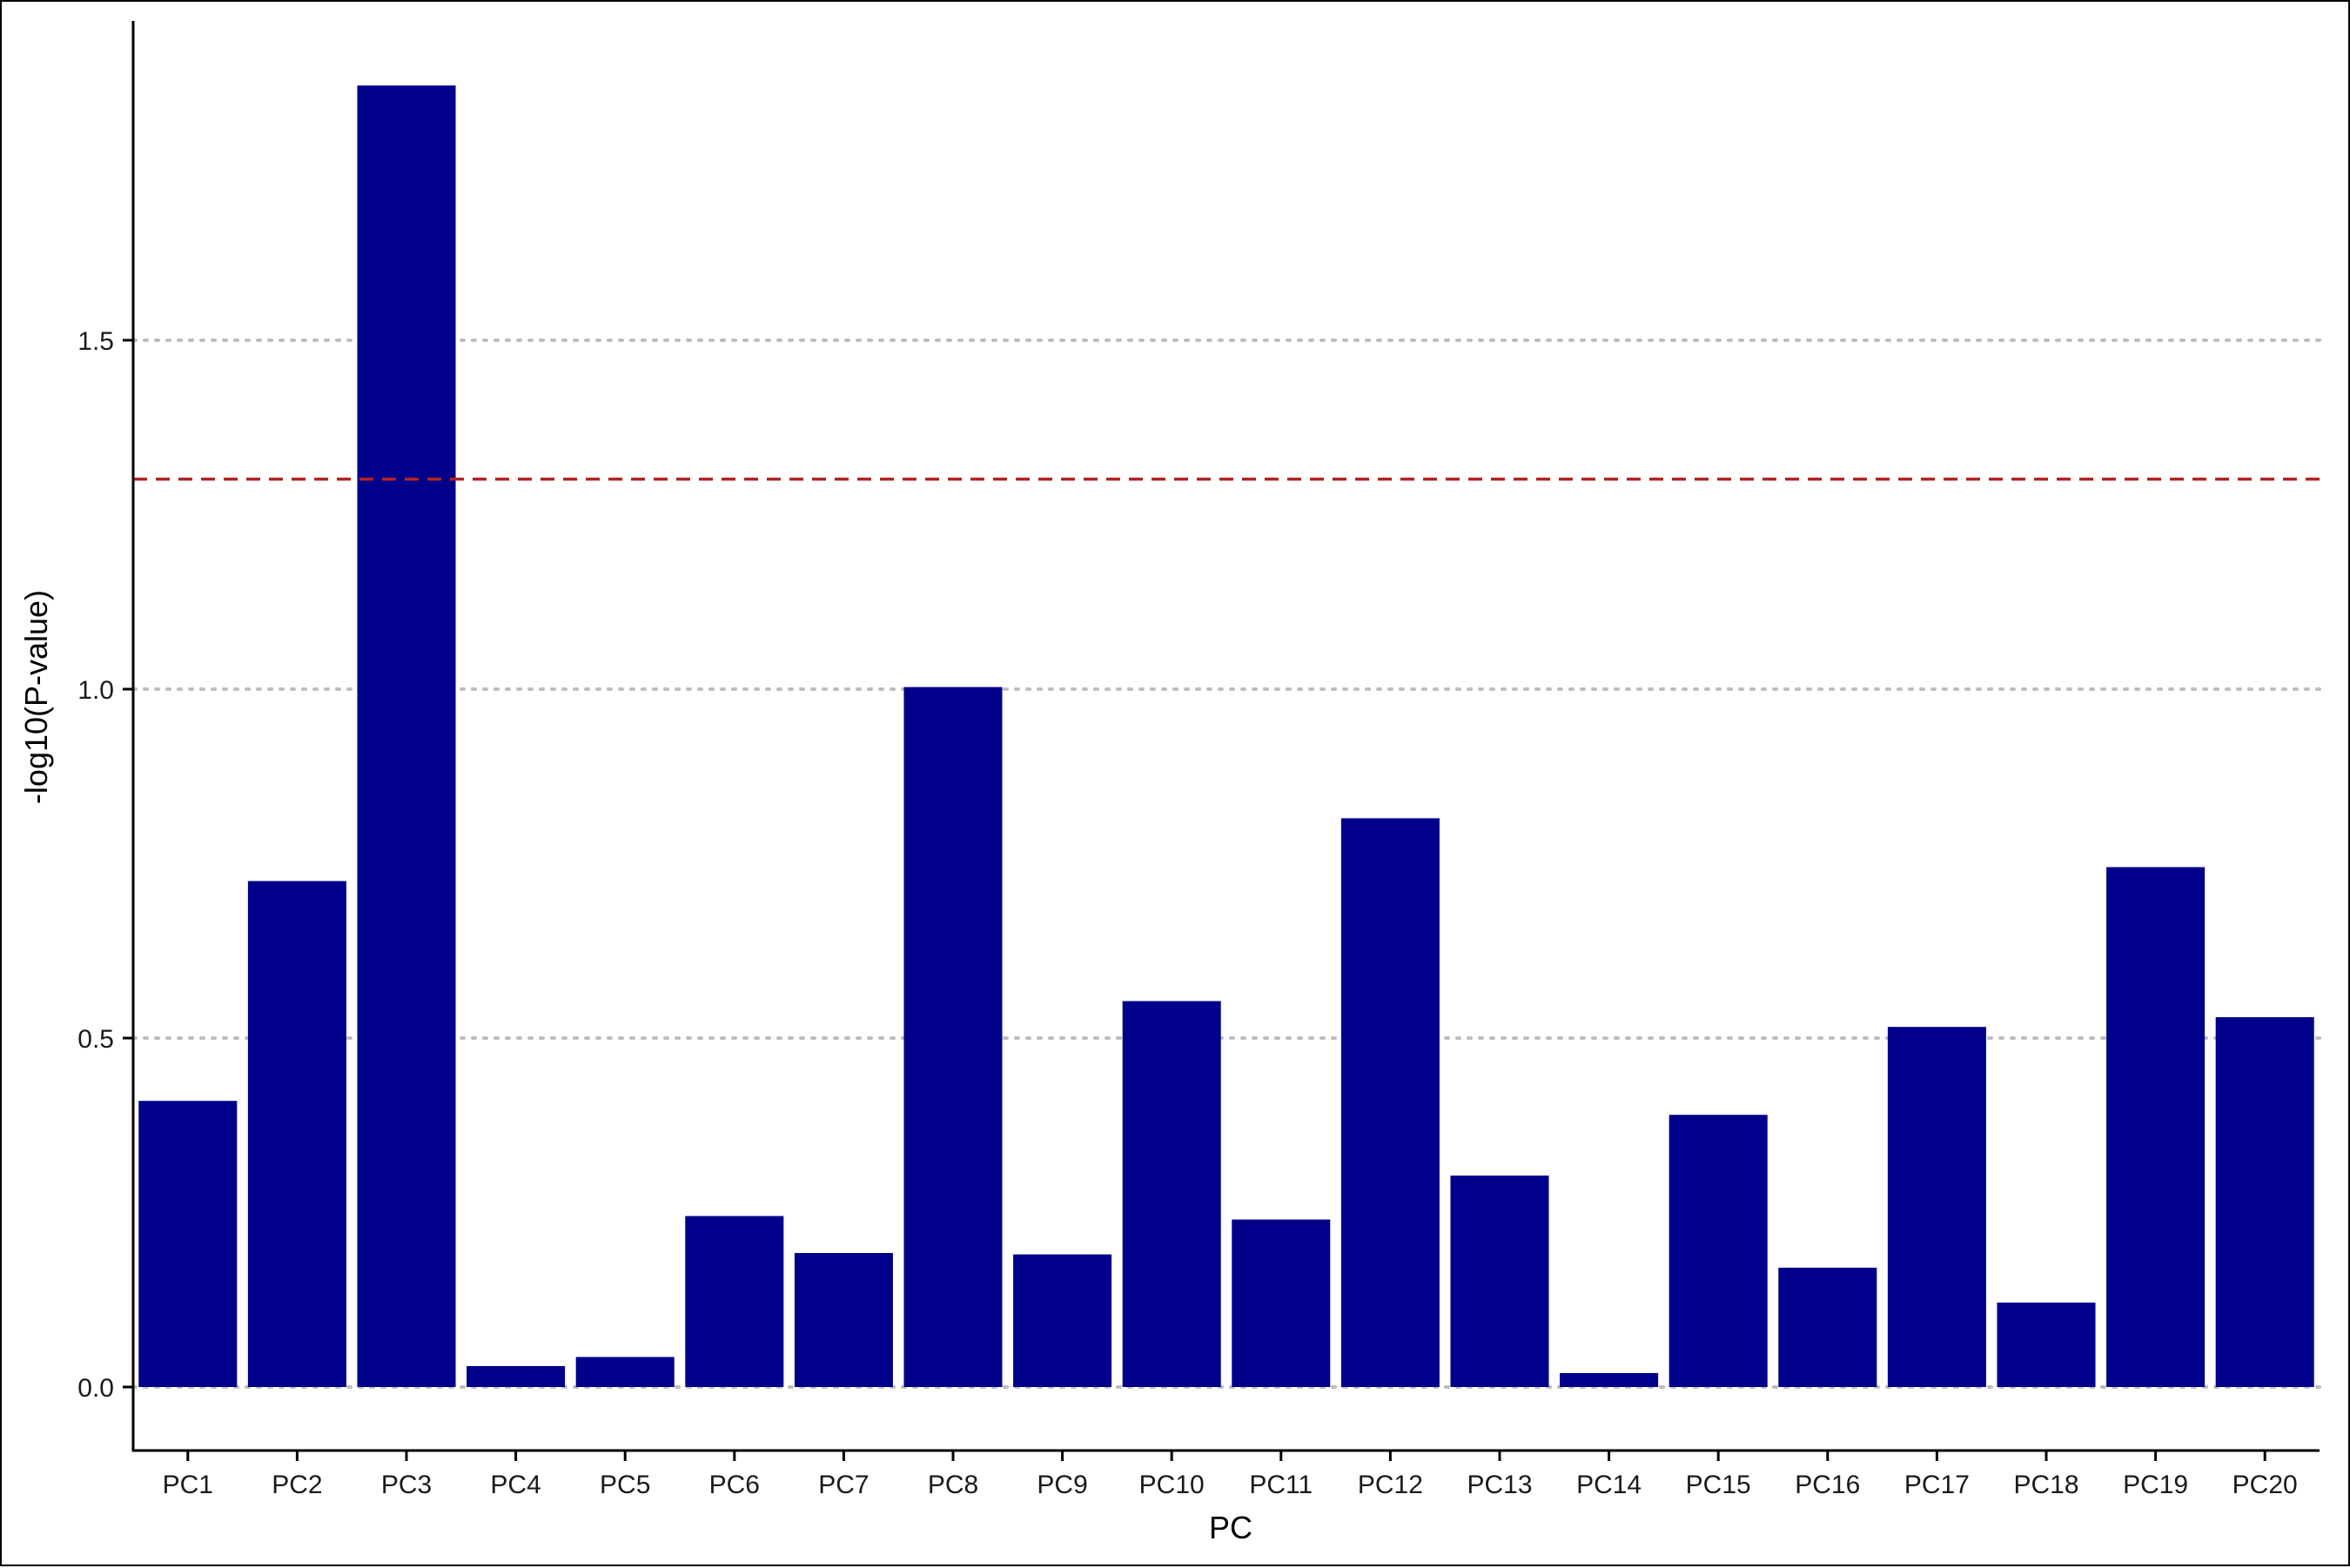  What do you see at coordinates (2045, 1485) in the screenshot?
I see `x-tick-label: PC18` at bounding box center [2045, 1485].